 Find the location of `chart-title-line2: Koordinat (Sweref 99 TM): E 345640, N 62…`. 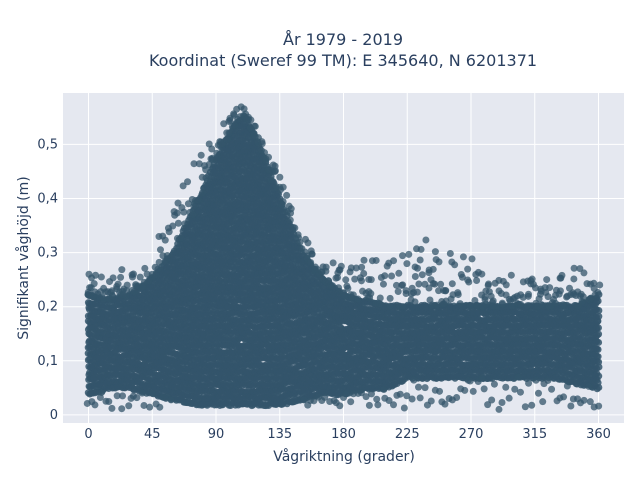

chart-title-line2: Koordinat (Sweref 99 TM): E 345640, N 62… is located at coordinates (343, 60).